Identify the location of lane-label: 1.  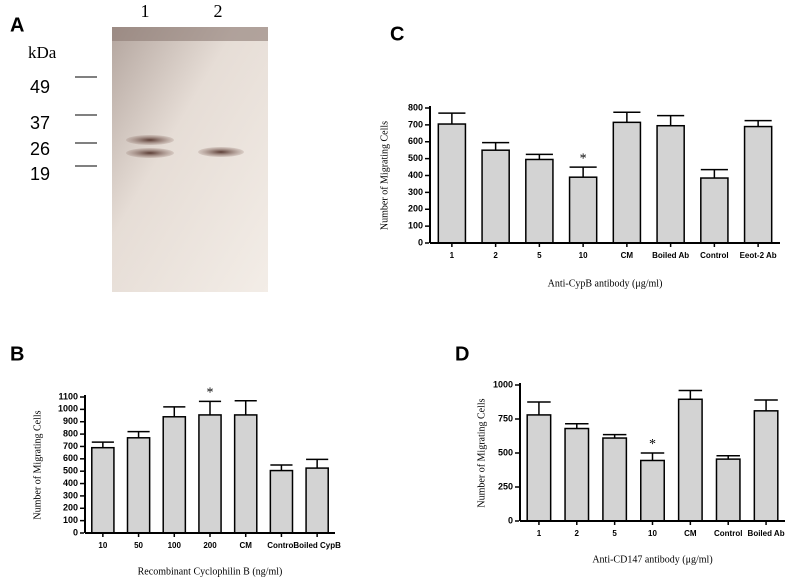
(145, 11).